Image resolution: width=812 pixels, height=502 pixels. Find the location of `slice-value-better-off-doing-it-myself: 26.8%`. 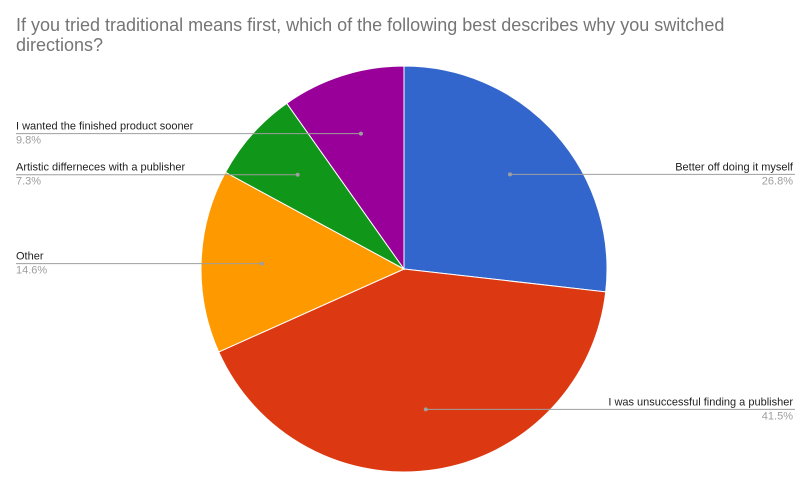

slice-value-better-off-doing-it-myself: 26.8% is located at coordinates (777, 181).